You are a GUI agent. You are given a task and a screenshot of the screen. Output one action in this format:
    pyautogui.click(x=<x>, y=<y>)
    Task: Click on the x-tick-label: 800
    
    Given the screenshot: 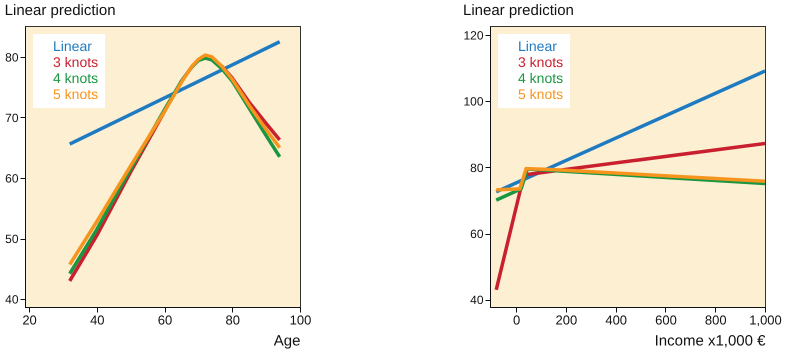 What is the action you would take?
    pyautogui.click(x=715, y=320)
    